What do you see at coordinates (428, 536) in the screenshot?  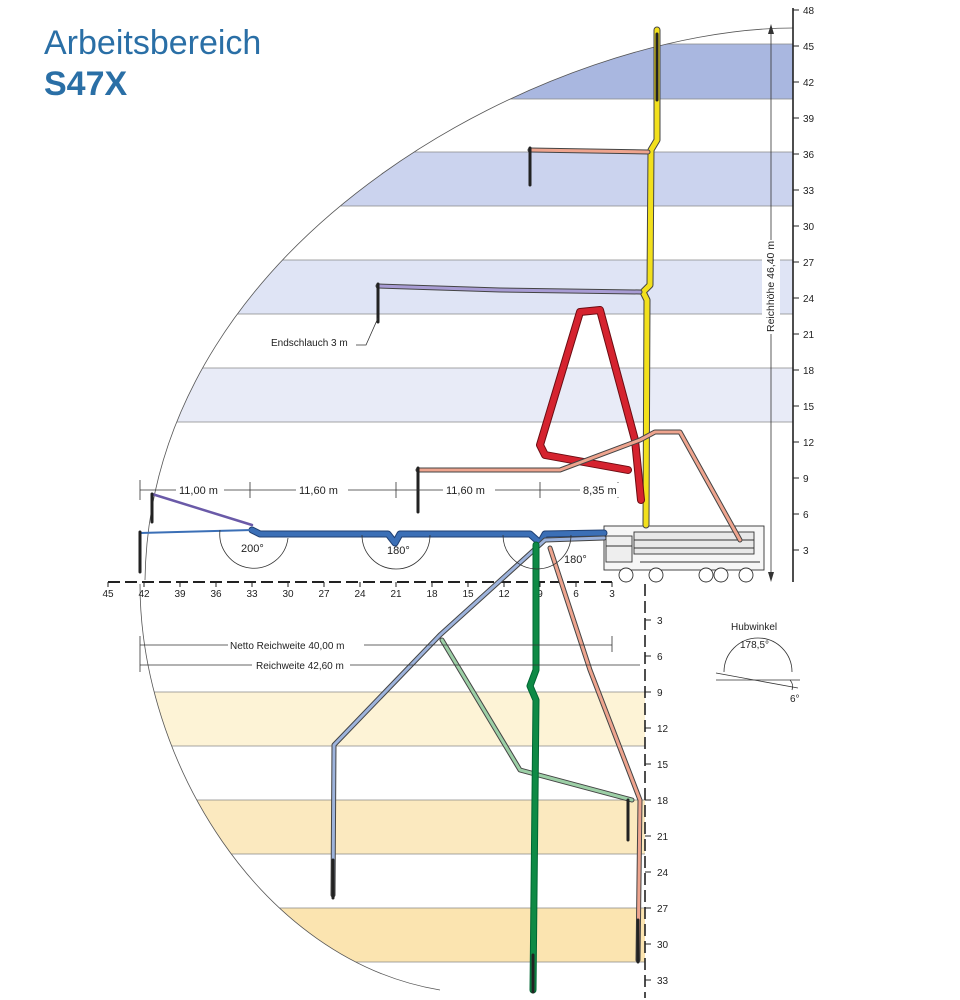 I see `boom-blue` at bounding box center [428, 536].